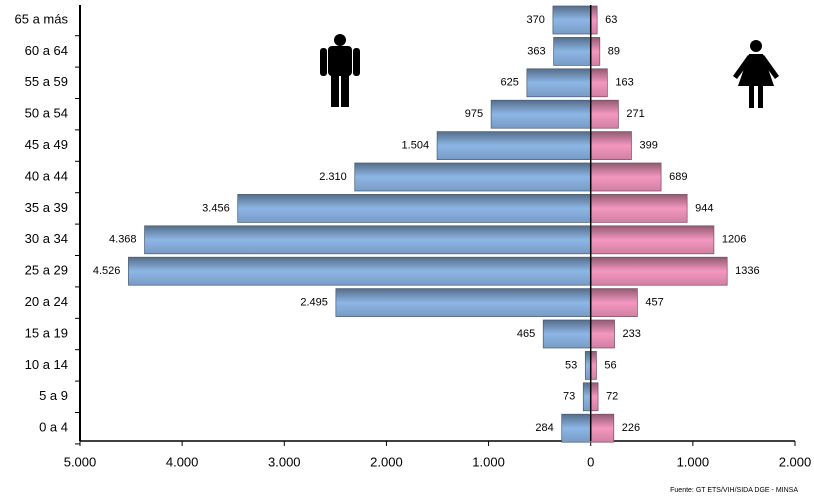  What do you see at coordinates (46, 301) in the screenshot?
I see `y-tick-label: 20 a 24` at bounding box center [46, 301].